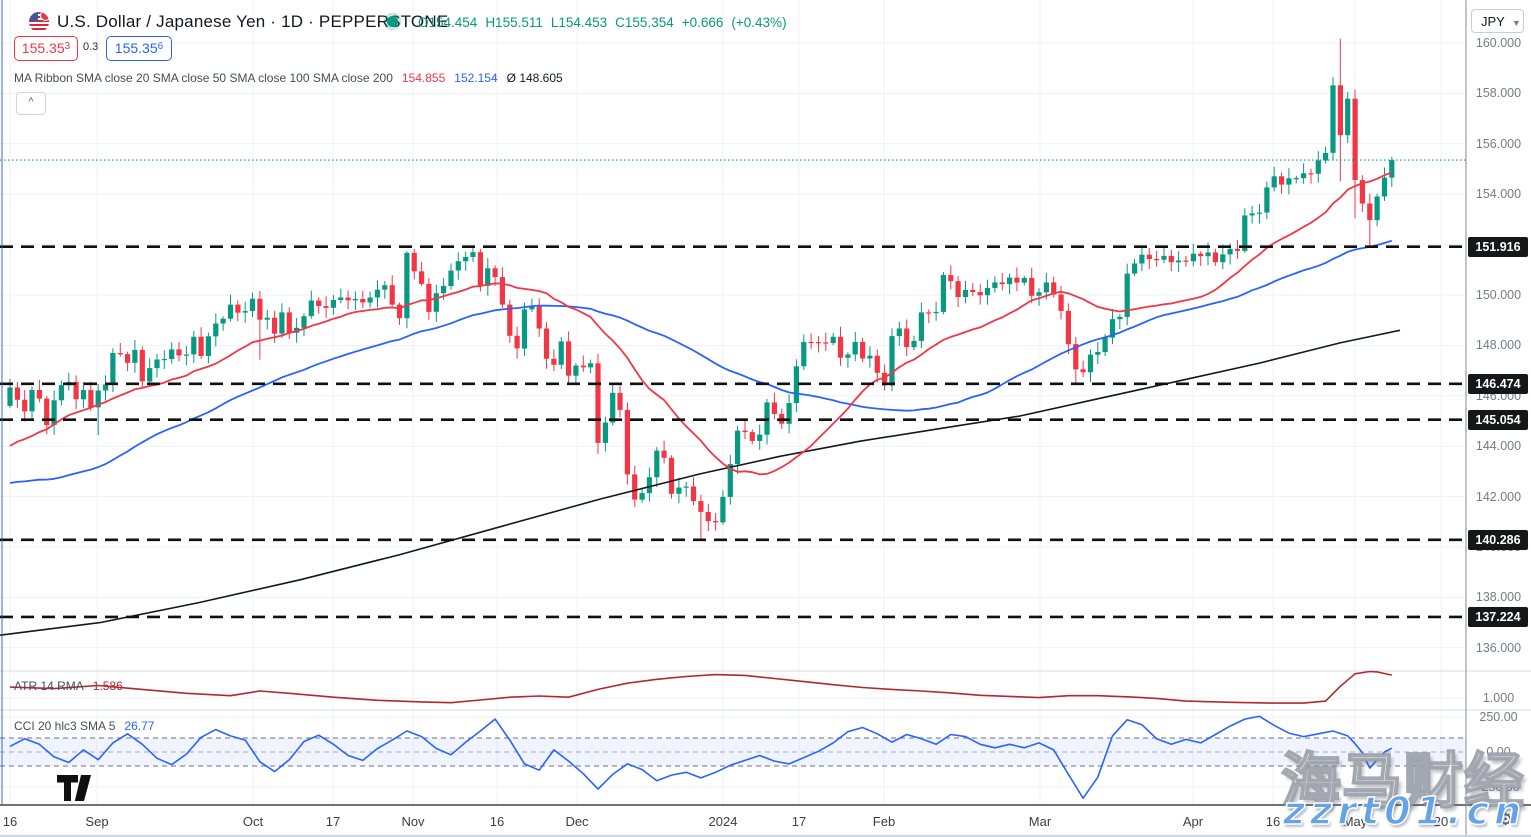 This screenshot has height=837, width=1531. Describe the element at coordinates (1498, 787) in the screenshot. I see `indicator-axis-label: -250.00` at that location.